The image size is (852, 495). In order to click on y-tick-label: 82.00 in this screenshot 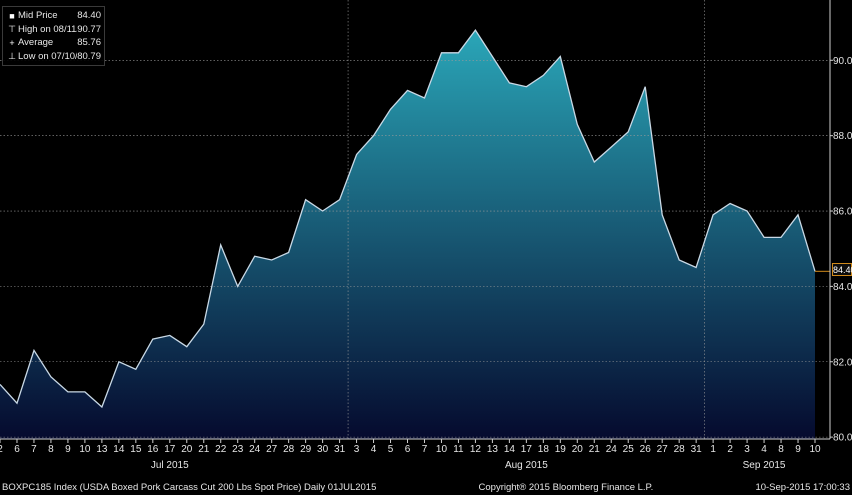, I will do `click(842, 362)`.